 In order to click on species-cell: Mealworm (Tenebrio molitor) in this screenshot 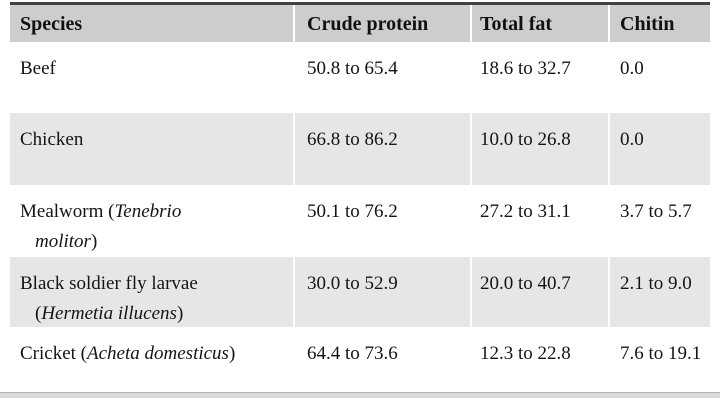, I will do `click(151, 221)`.